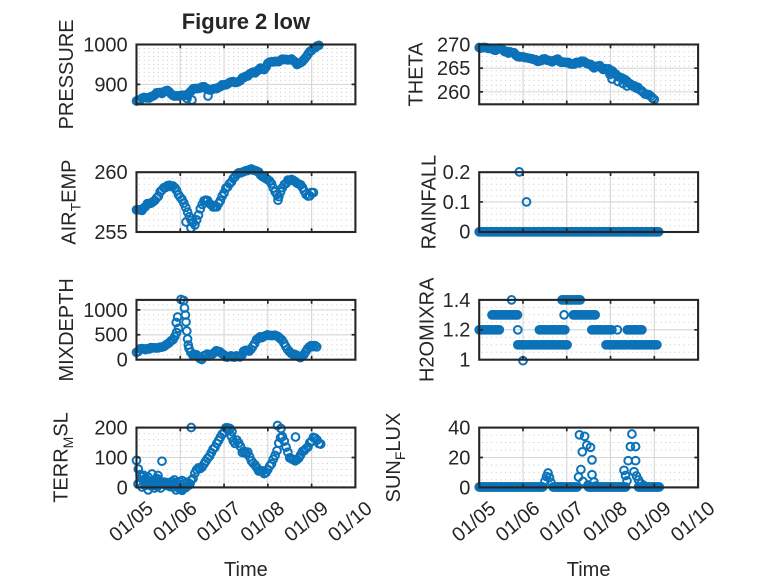  Describe the element at coordinates (457, 301) in the screenshot. I see `svg-text: 1.4` at that location.